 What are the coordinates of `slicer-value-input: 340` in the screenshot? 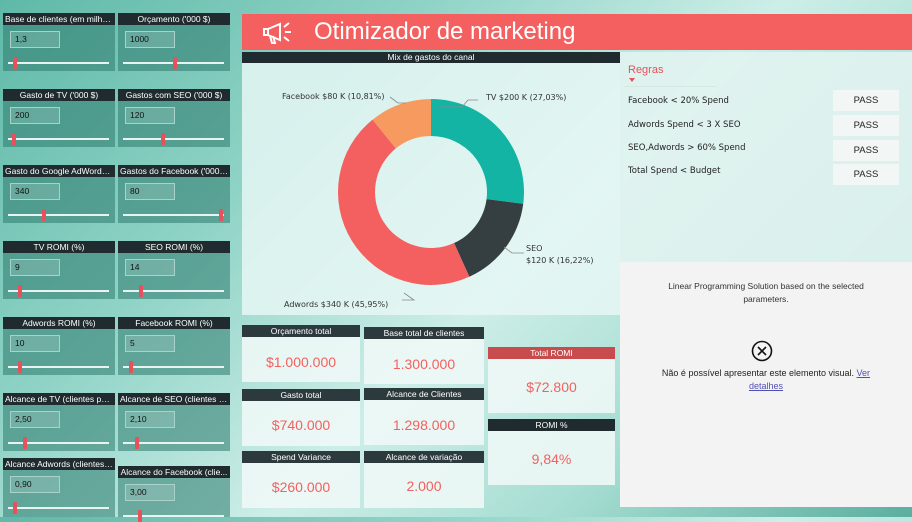 It's located at (35, 191).